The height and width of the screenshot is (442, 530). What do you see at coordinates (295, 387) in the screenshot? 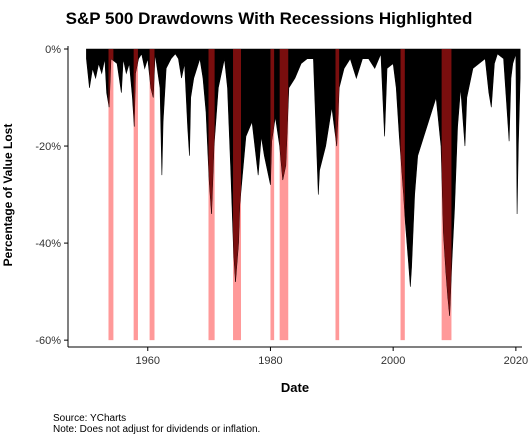
I see `x-axis-title: Date` at bounding box center [295, 387].